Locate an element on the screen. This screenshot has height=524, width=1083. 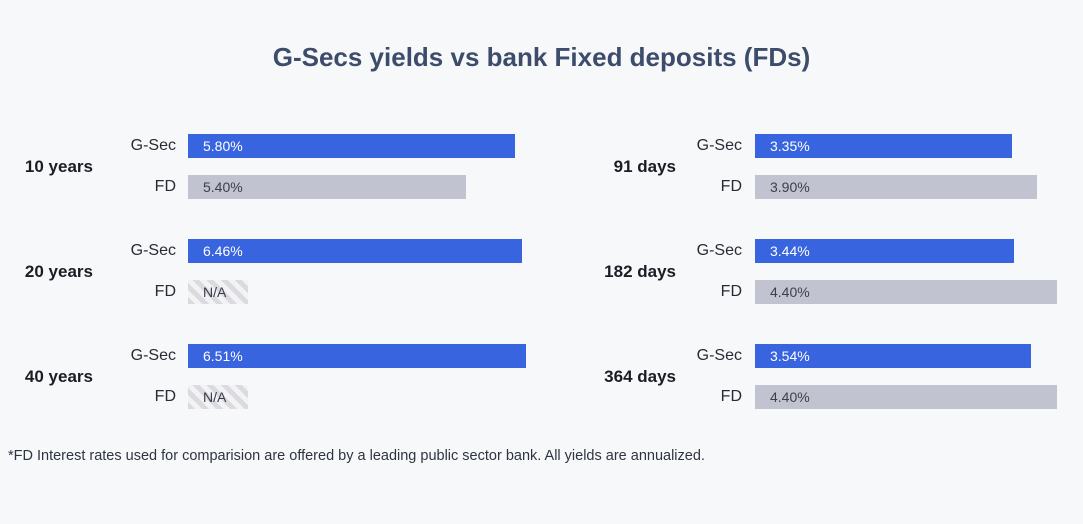
bar-track: 5.80% is located at coordinates (364, 146).